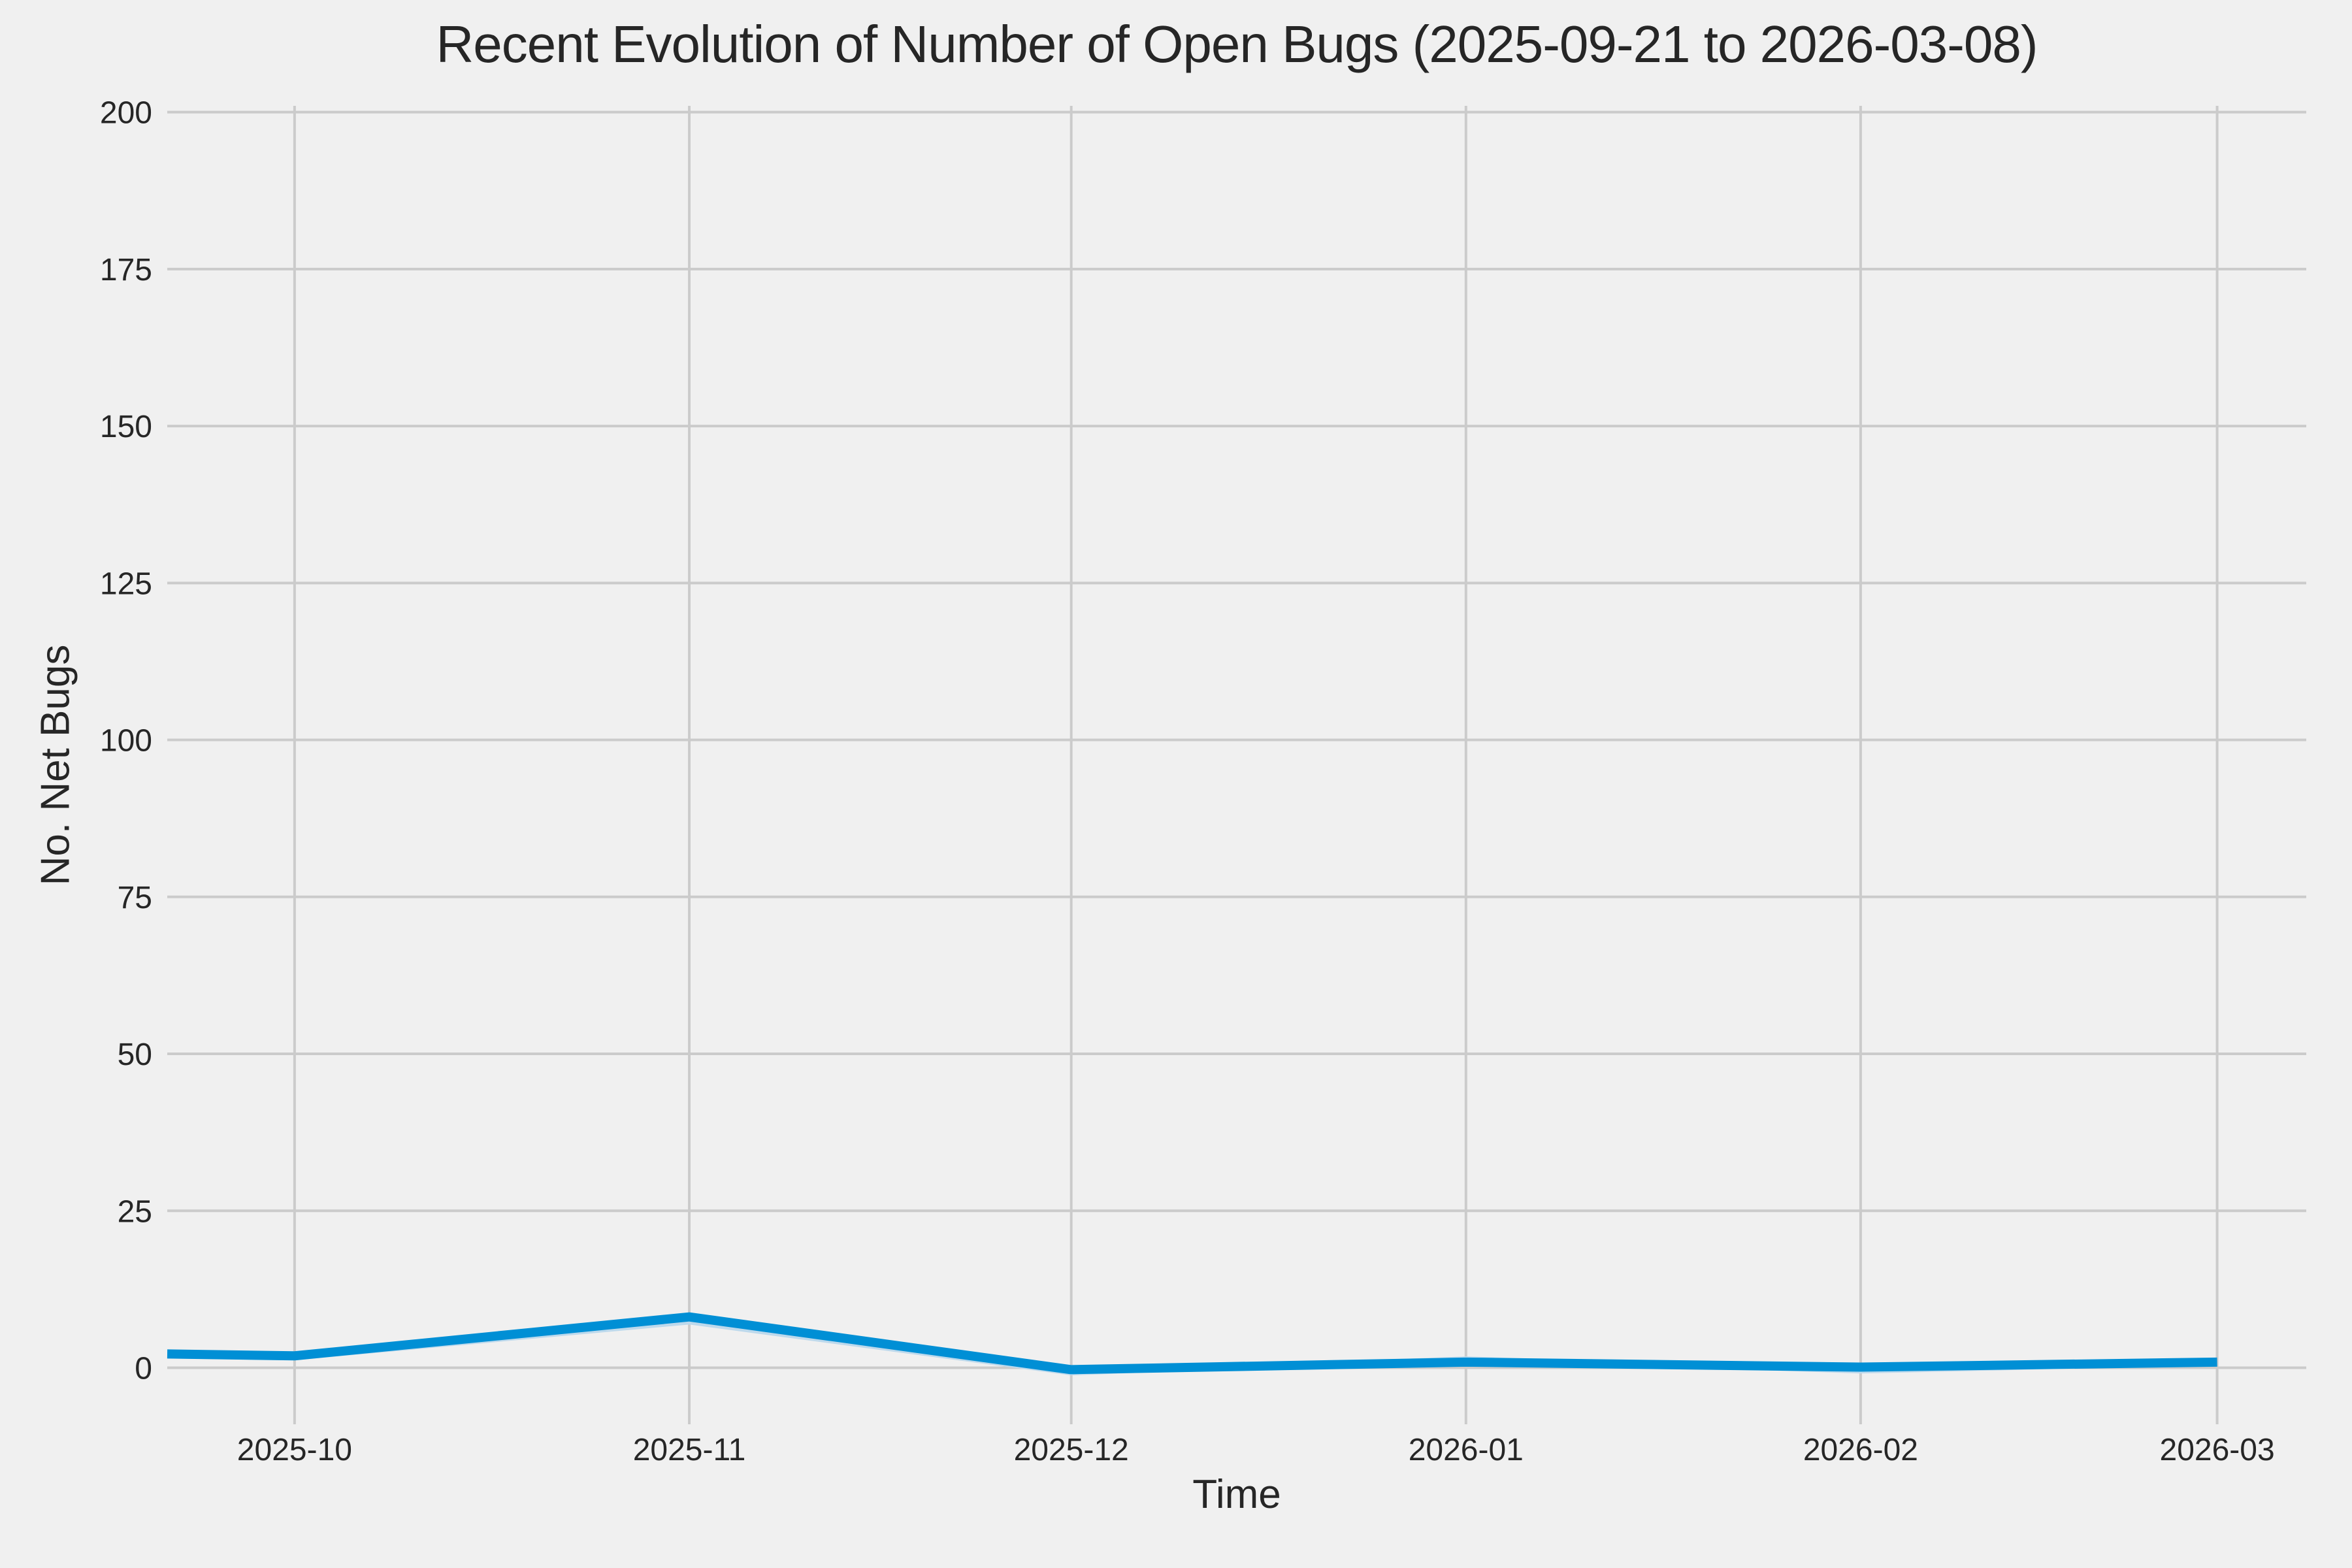  I want to click on x-tick-label: 2026-02, so click(1860, 1450).